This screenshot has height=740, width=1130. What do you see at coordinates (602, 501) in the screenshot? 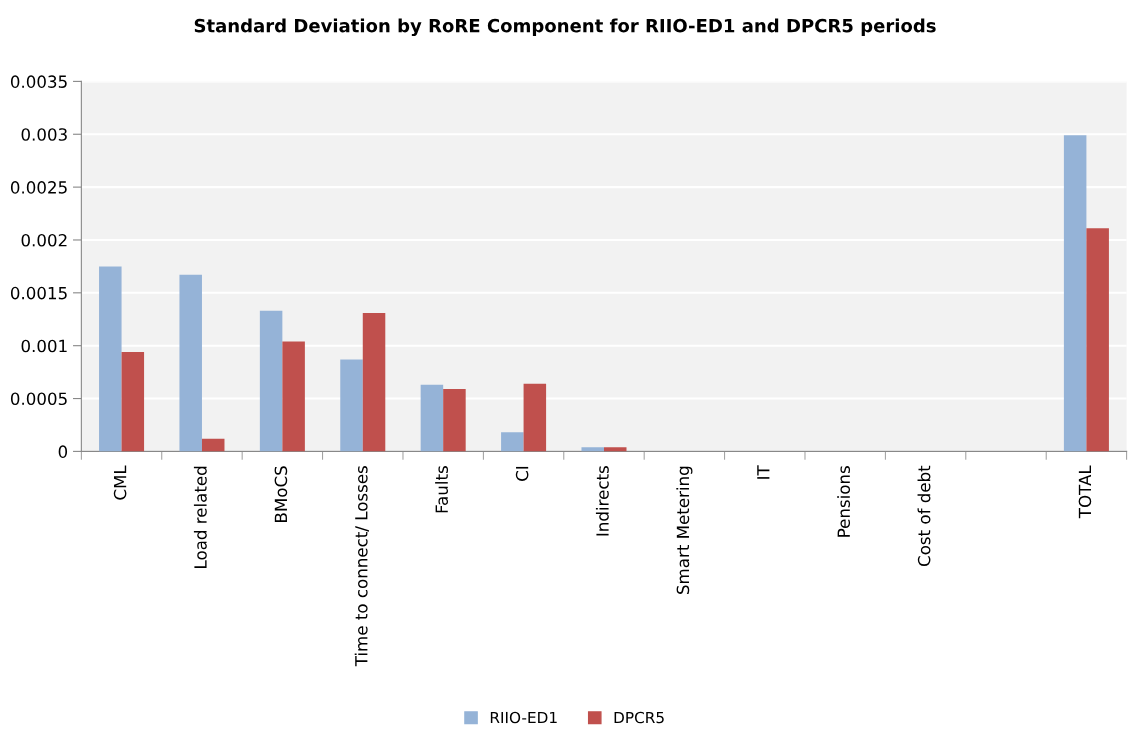
I see `x-tick-label: Indirects` at bounding box center [602, 501].